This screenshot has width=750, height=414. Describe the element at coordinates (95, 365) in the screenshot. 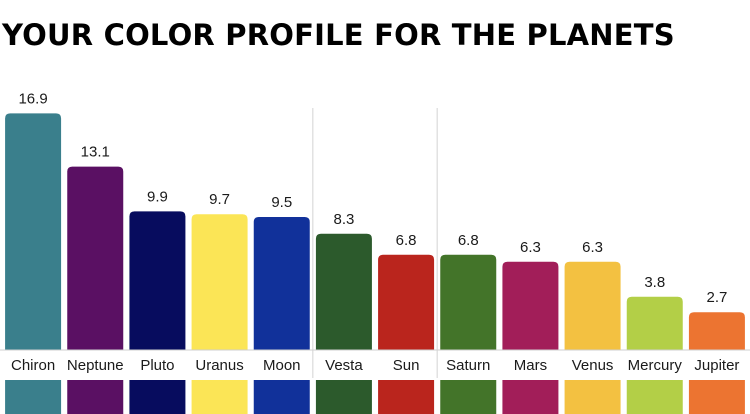

I see `category-label-neptune: Neptune` at that location.